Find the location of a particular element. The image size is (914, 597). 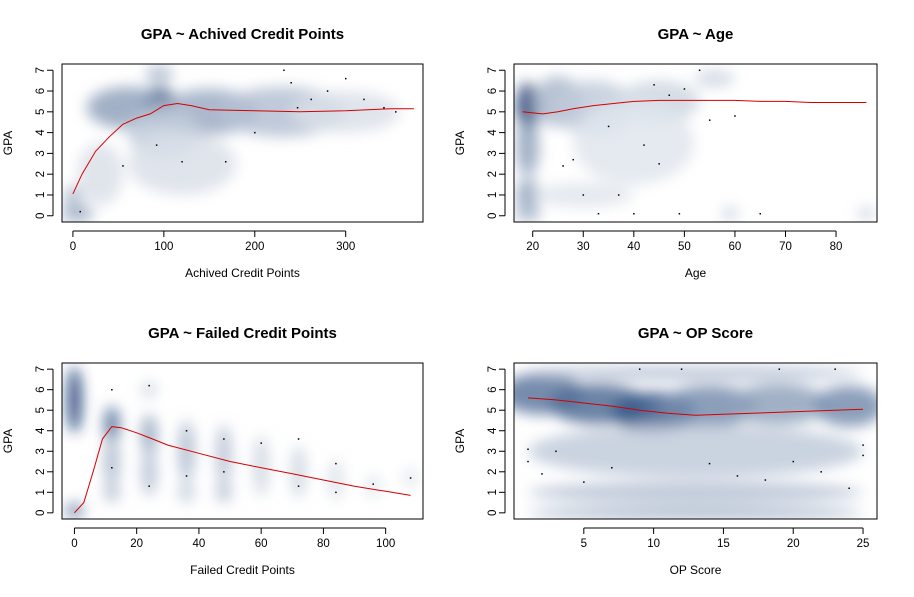

x-axis-label: OP Score is located at coordinates (696, 570).